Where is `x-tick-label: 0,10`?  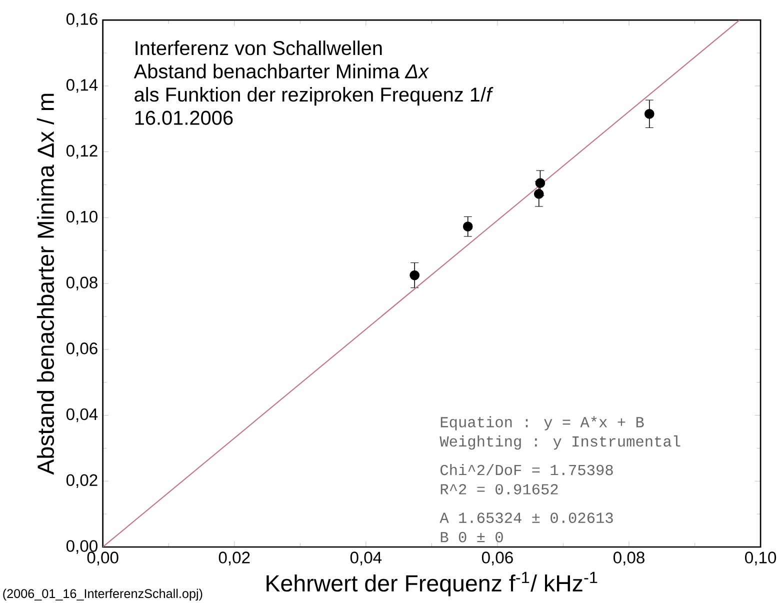
x-tick-label: 0,10 is located at coordinates (760, 559).